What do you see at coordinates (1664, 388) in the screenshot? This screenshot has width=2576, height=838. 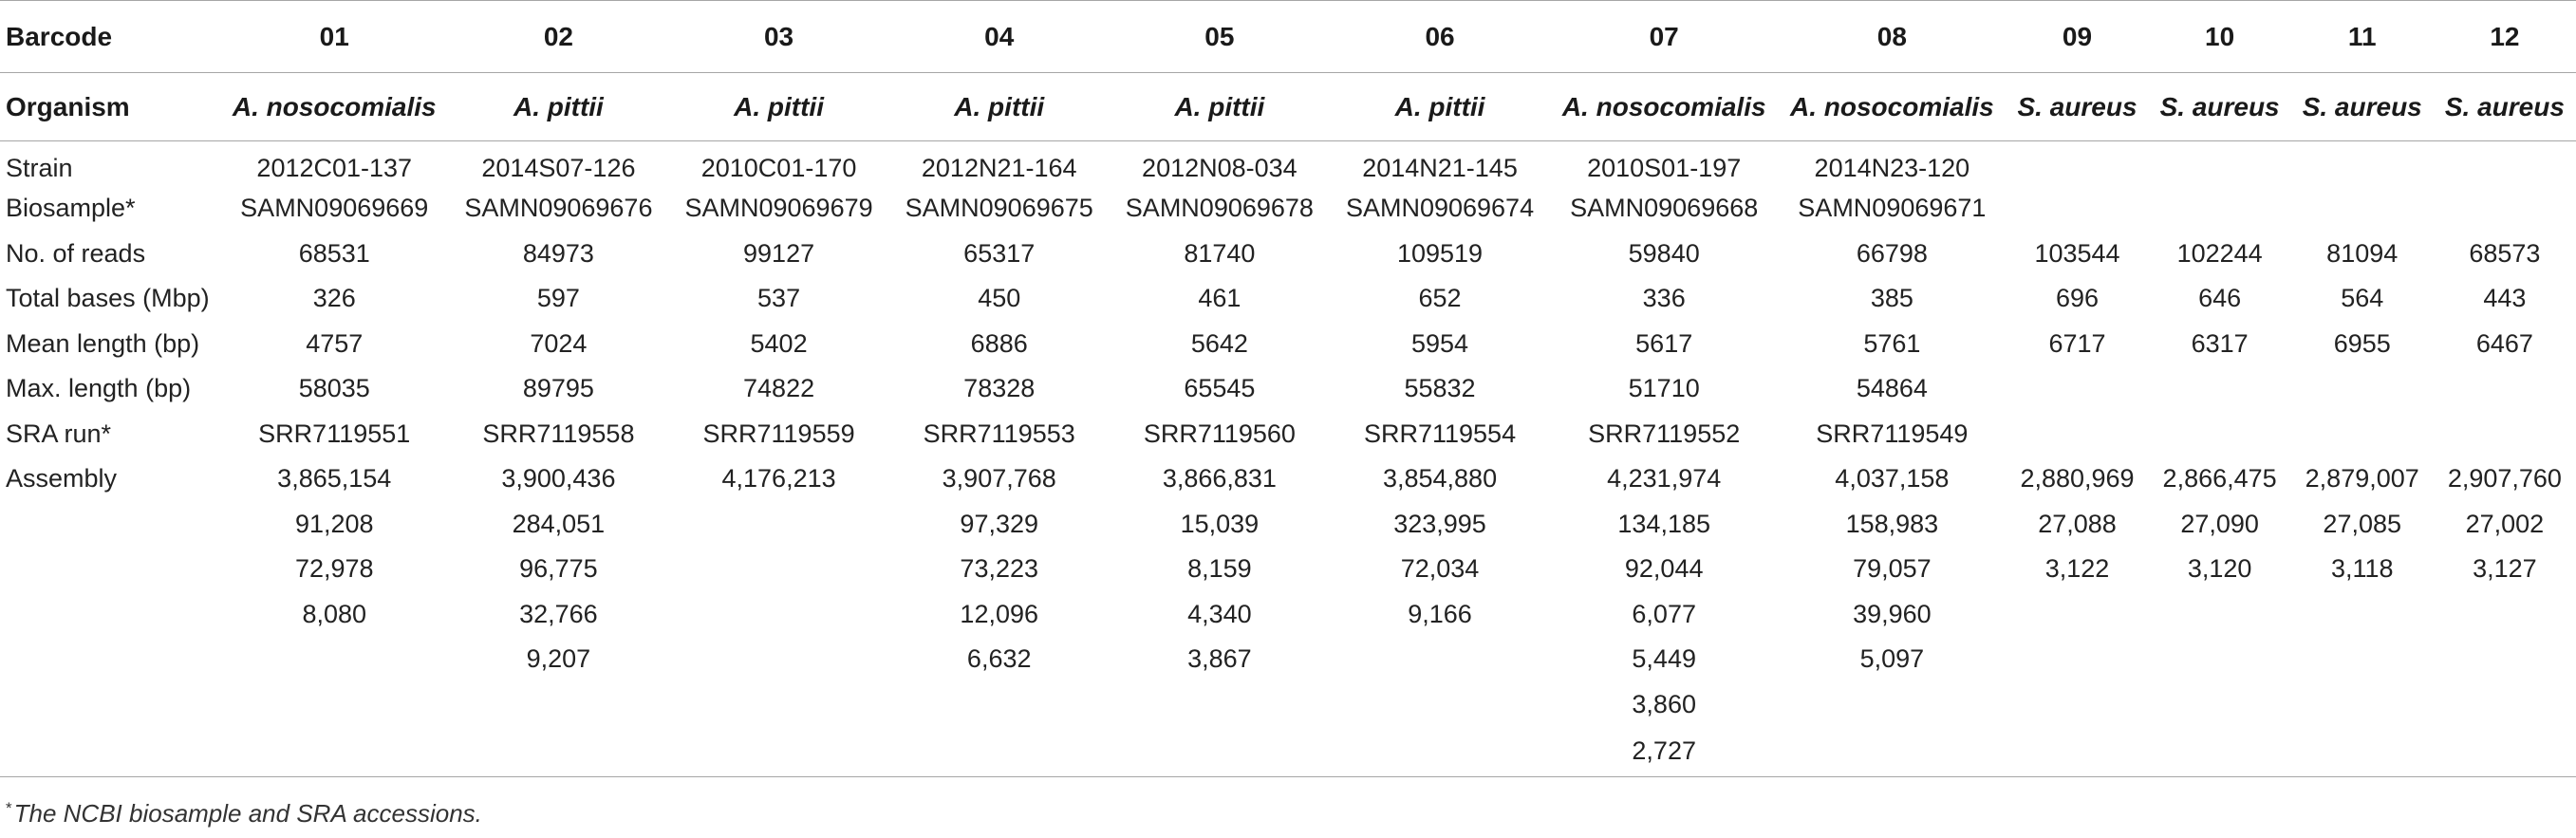 I see `table-cell: 51710` at bounding box center [1664, 388].